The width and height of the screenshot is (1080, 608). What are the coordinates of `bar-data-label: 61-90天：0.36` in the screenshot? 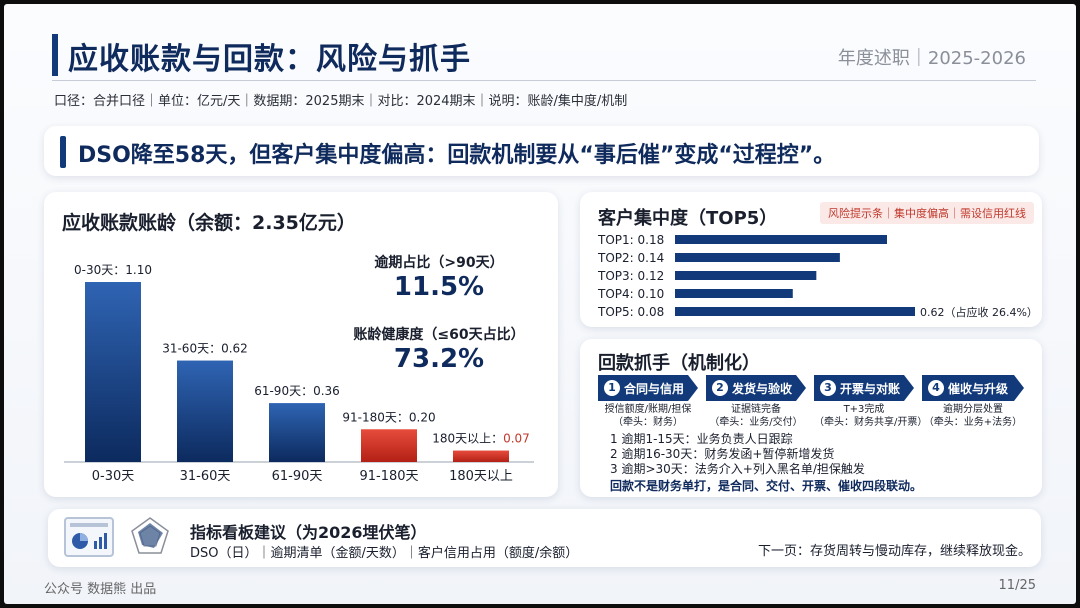 It's located at (297, 391).